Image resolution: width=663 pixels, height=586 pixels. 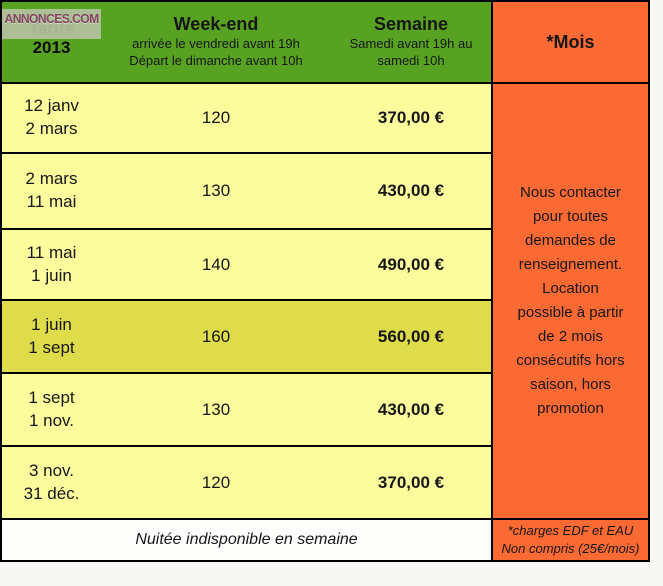 What do you see at coordinates (51, 324) in the screenshot?
I see `period-start: 1 juin` at bounding box center [51, 324].